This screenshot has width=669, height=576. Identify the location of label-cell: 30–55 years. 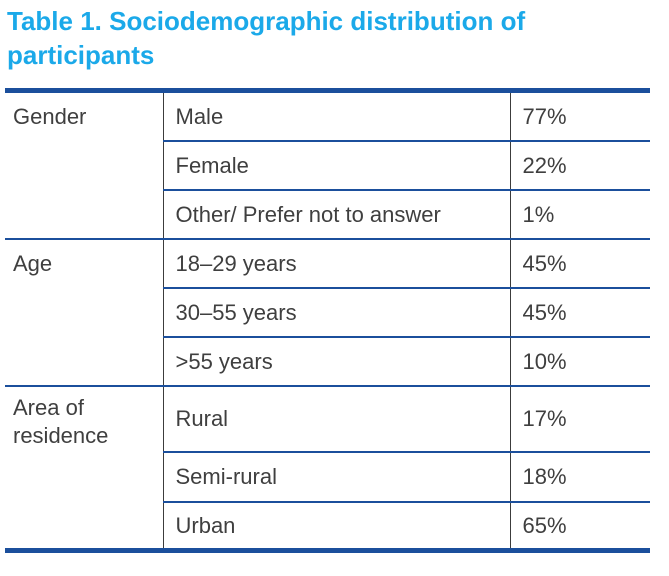
(336, 313).